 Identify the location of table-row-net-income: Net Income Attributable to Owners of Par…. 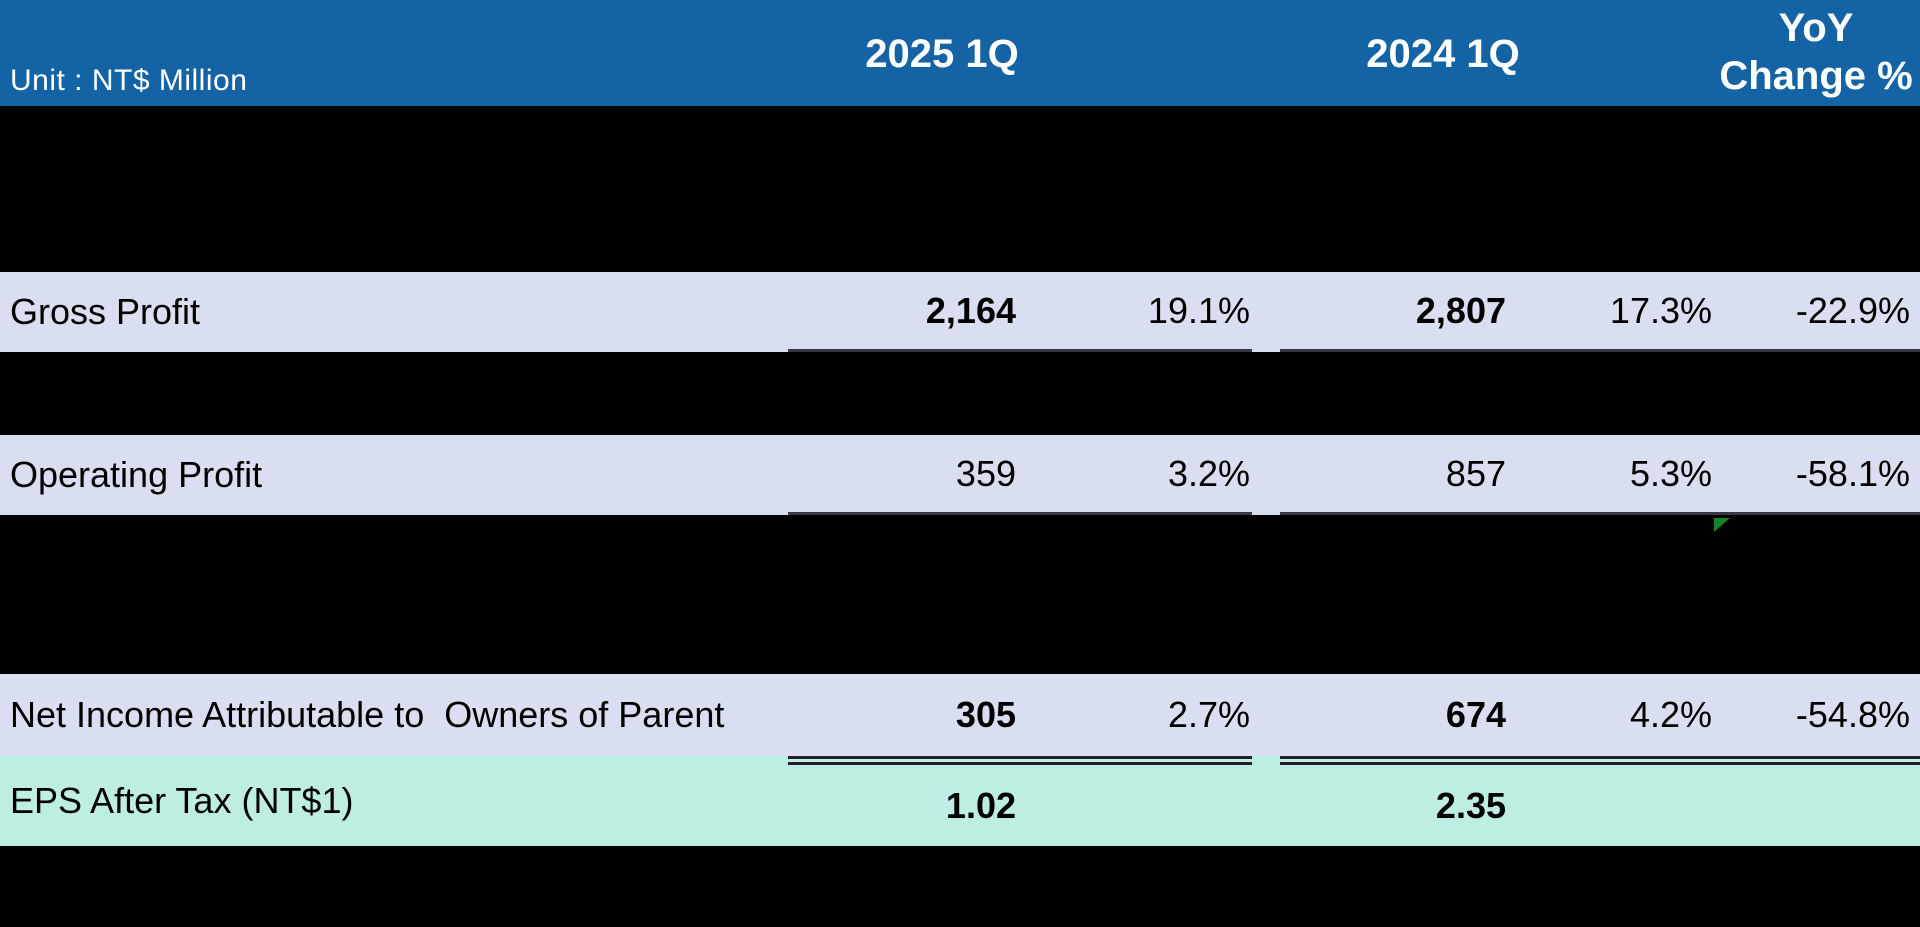
(960, 715).